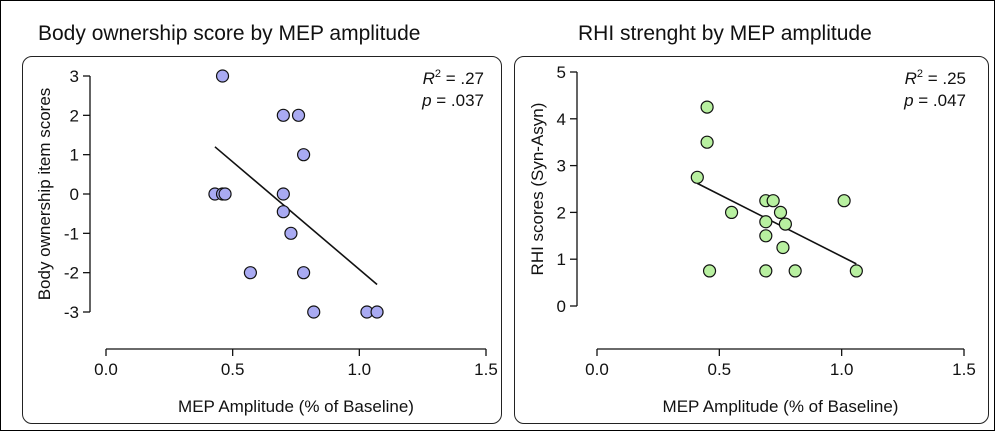 This screenshot has width=997, height=433. Describe the element at coordinates (935, 78) in the screenshot. I see `right-stat-r2: R2 = .25` at that location.